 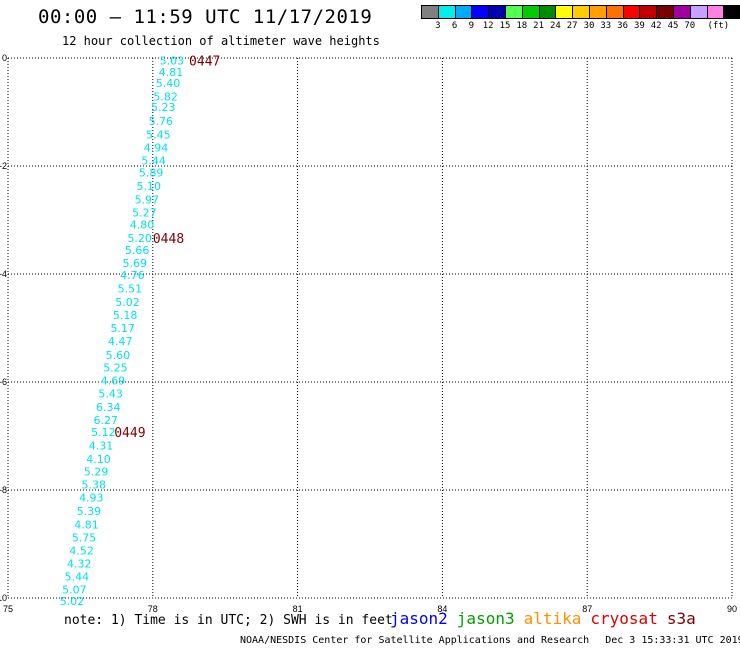 I want to click on satellite-legend-item: cryosat, so click(x=624, y=618).